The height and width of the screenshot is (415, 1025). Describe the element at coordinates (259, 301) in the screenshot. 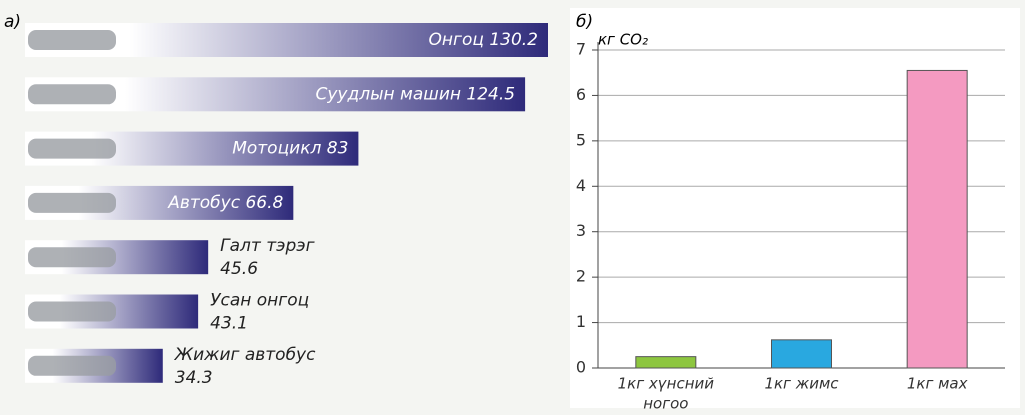

I see `category-name: Усан онгоц` at that location.